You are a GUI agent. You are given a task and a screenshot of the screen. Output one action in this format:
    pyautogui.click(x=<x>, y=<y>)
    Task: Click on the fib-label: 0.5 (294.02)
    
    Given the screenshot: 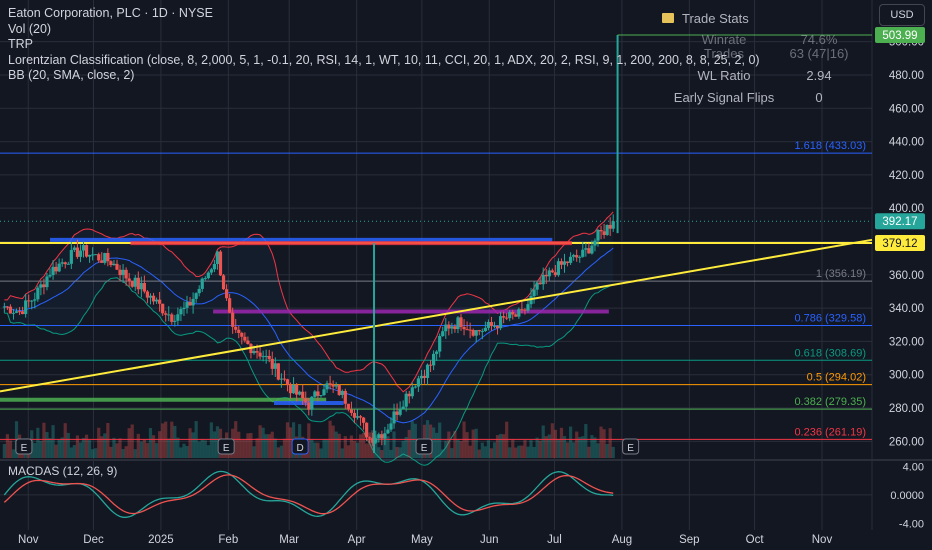 What is the action you would take?
    pyautogui.click(x=836, y=378)
    